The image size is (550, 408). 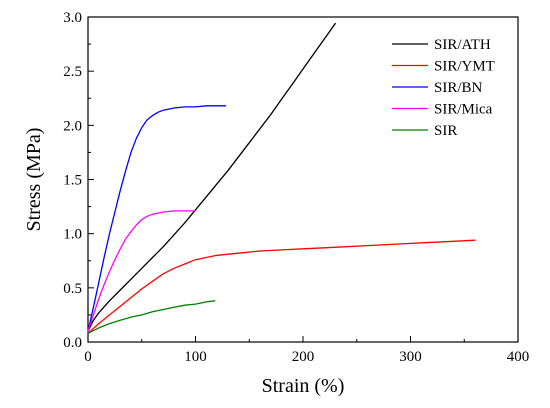 I want to click on y-tick-label: 2.0, so click(x=72, y=126).